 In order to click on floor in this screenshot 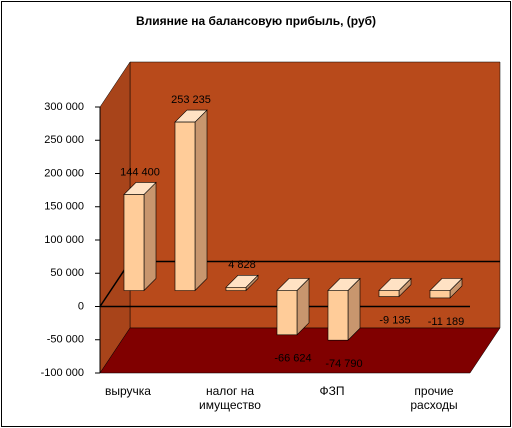, I will do `click(300, 350)`.